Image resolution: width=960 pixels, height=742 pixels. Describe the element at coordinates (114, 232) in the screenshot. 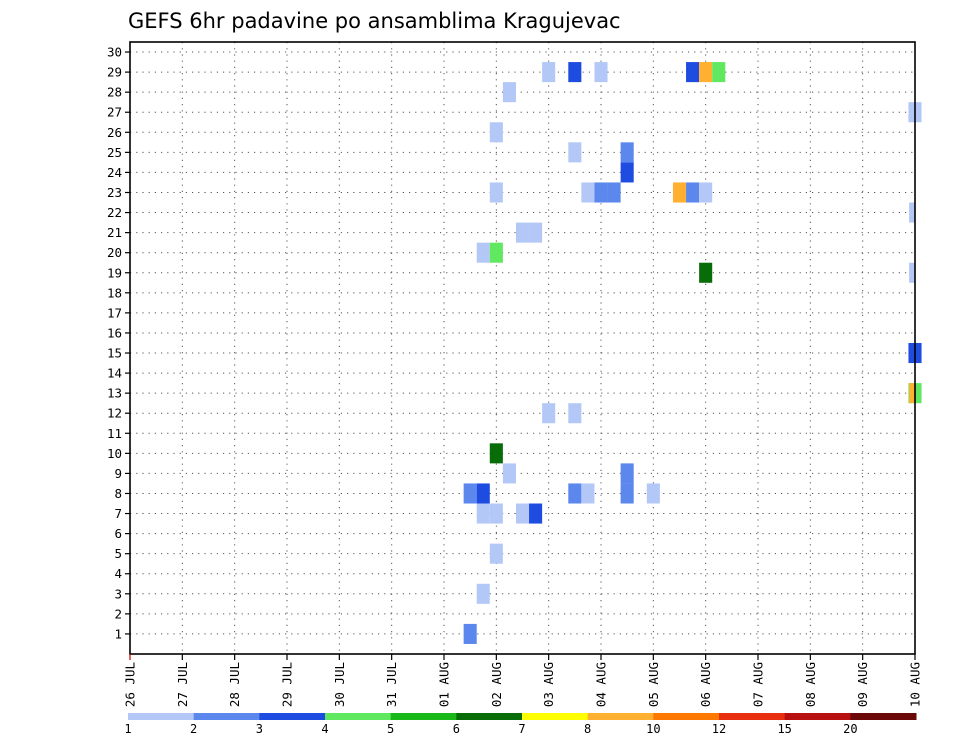

I see `y-tick-label: 21` at that location.